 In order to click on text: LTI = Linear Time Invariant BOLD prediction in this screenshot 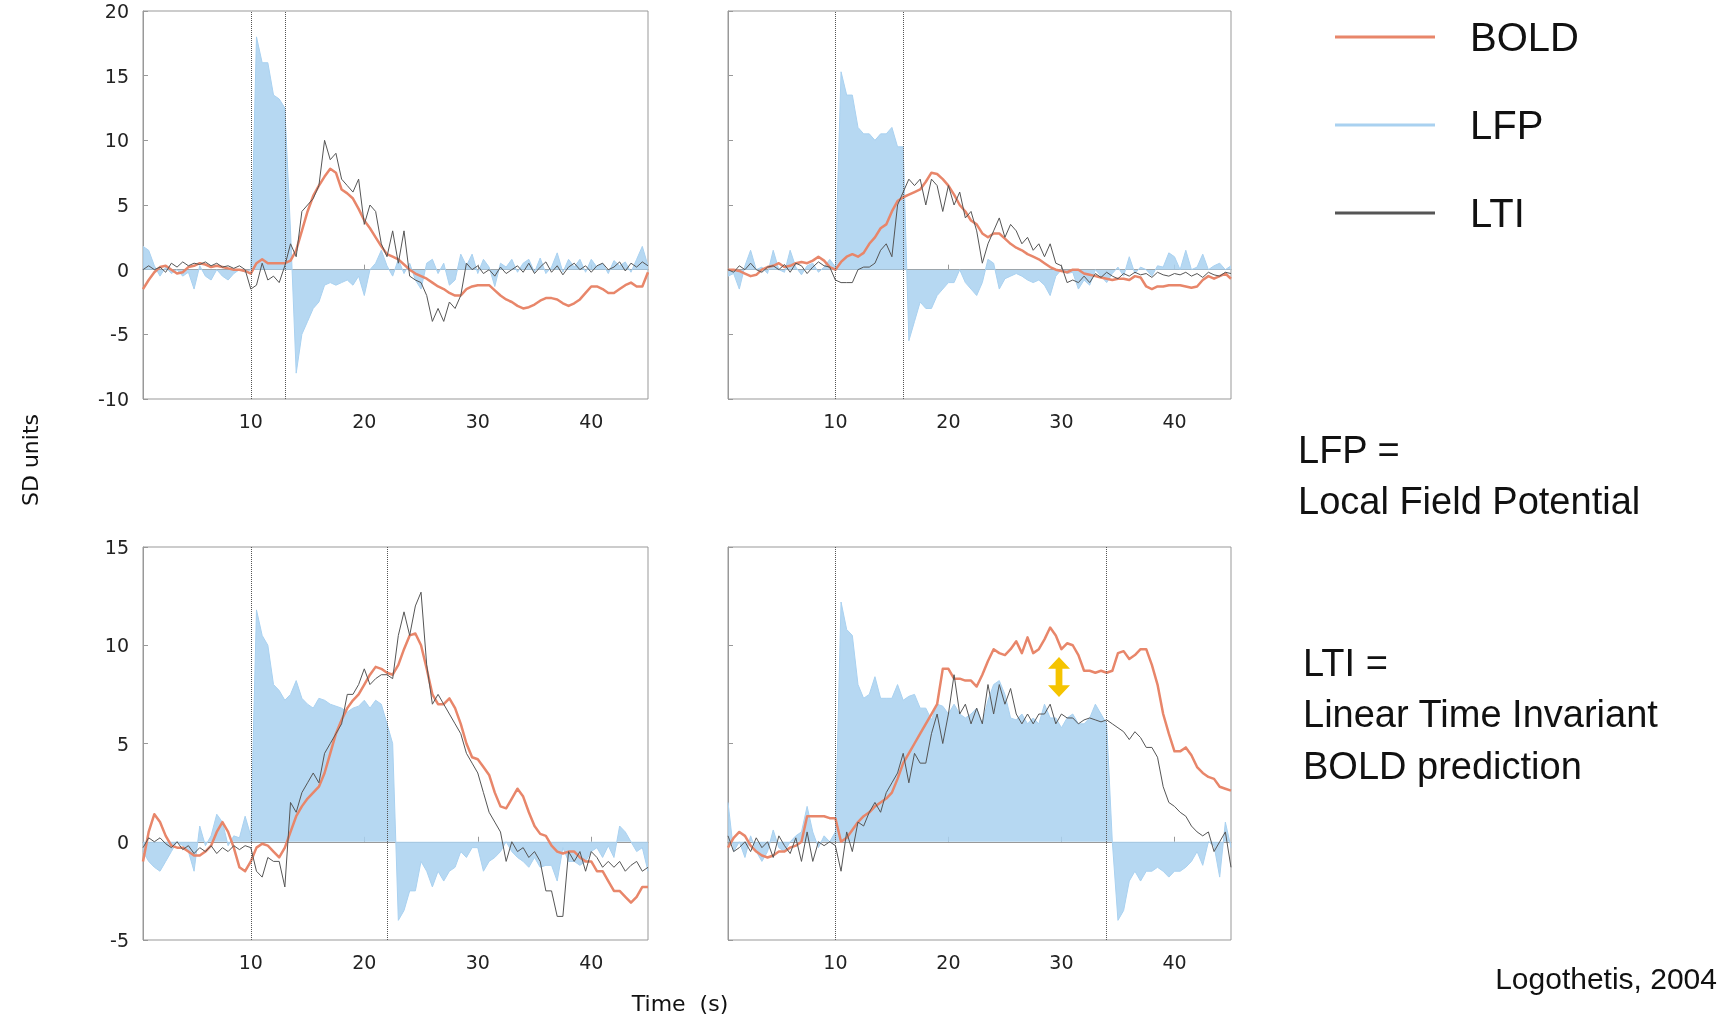, I will do `click(1480, 715)`.